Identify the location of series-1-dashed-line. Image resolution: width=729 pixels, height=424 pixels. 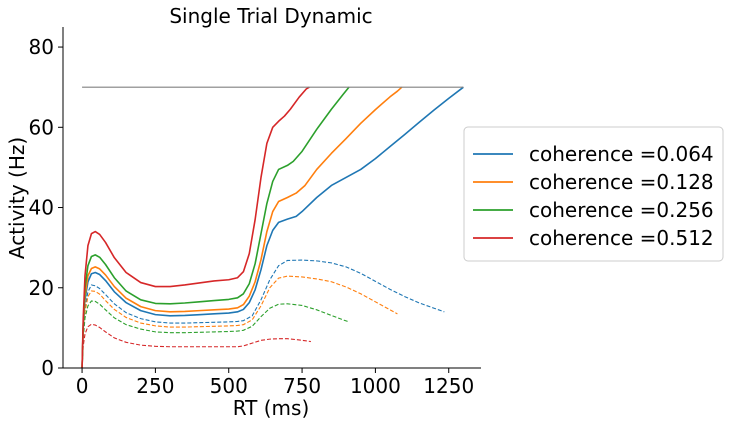
(239, 322).